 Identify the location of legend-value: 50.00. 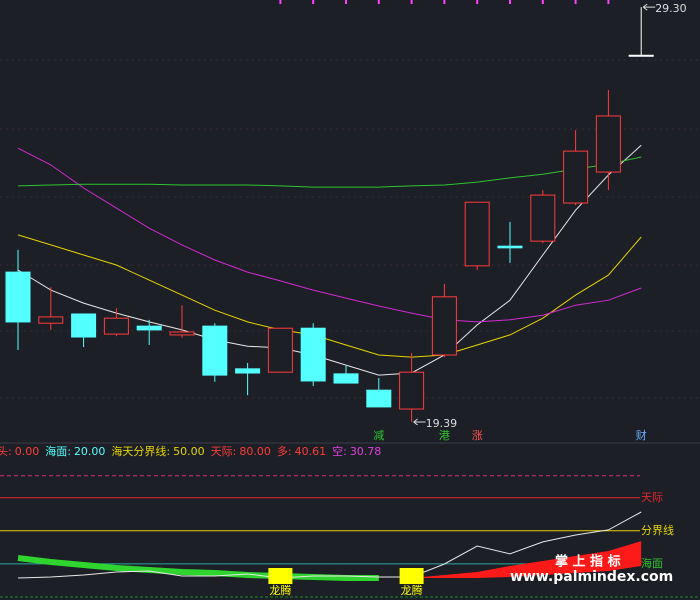
(189, 451).